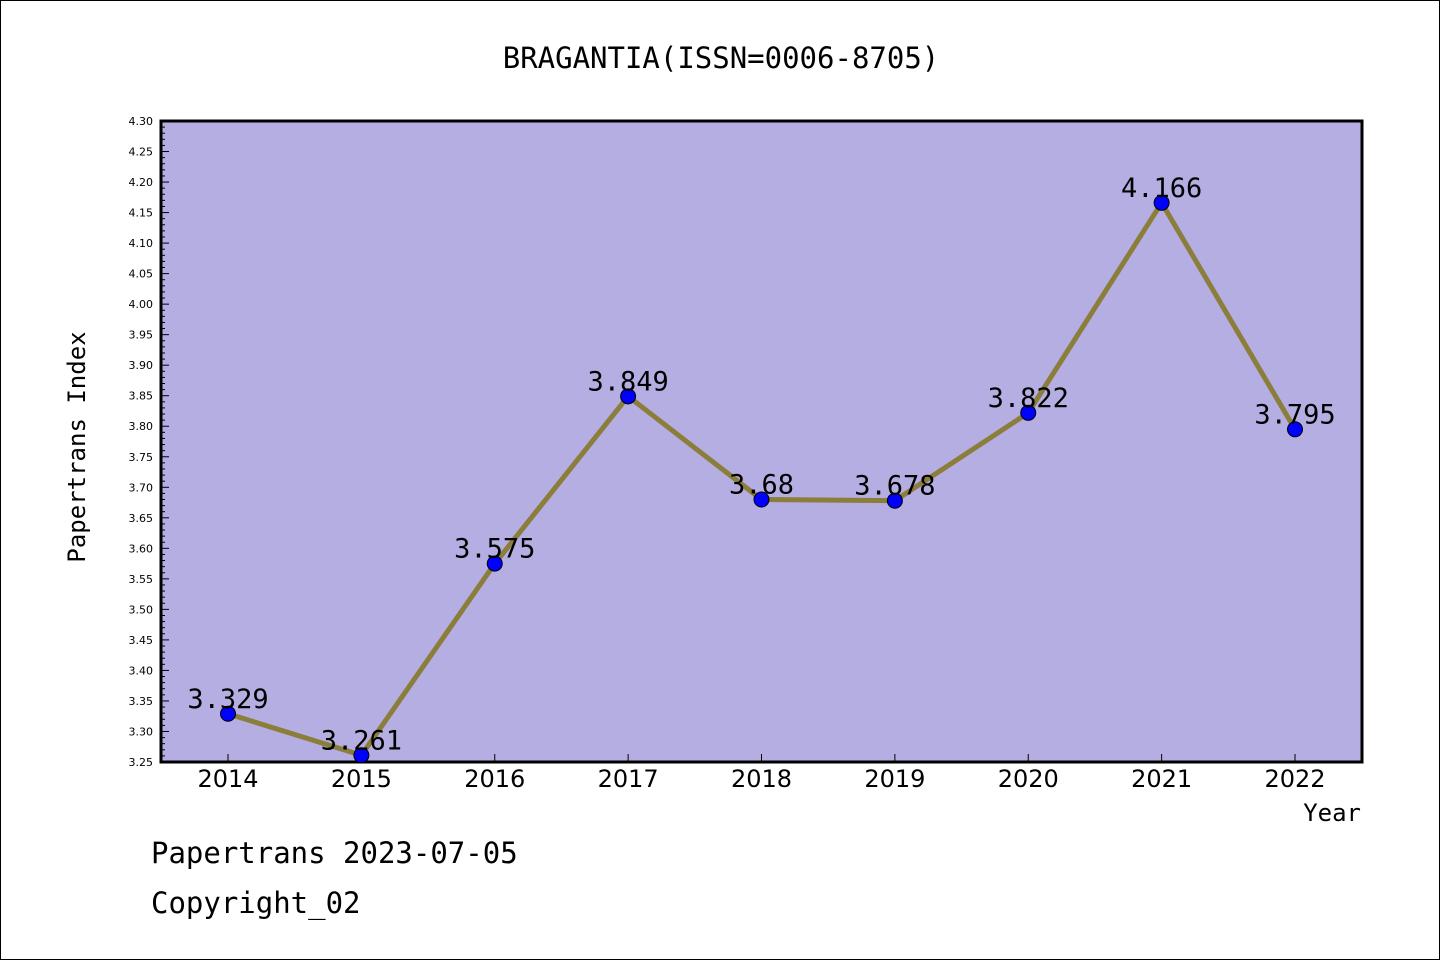 The height and width of the screenshot is (961, 1440). Describe the element at coordinates (141, 579) in the screenshot. I see `y-tick-label: 3.55` at that location.